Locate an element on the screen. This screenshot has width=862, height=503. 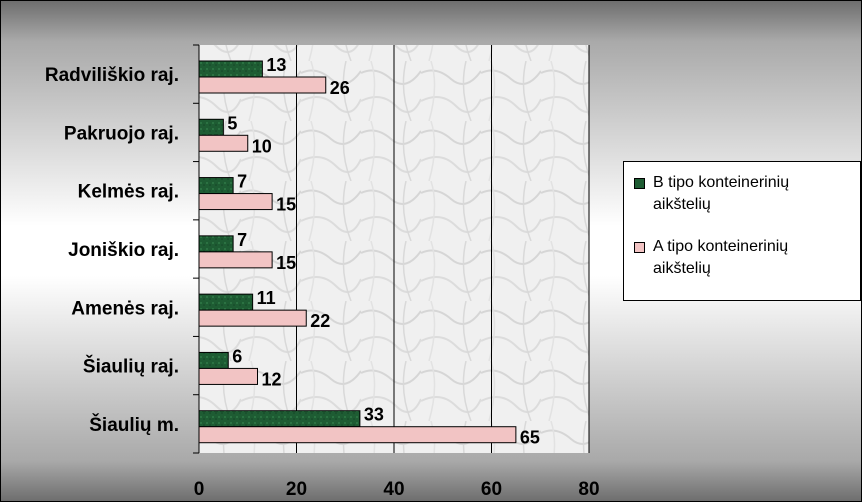
category-label: Radviliškio raj. is located at coordinates (112, 75).